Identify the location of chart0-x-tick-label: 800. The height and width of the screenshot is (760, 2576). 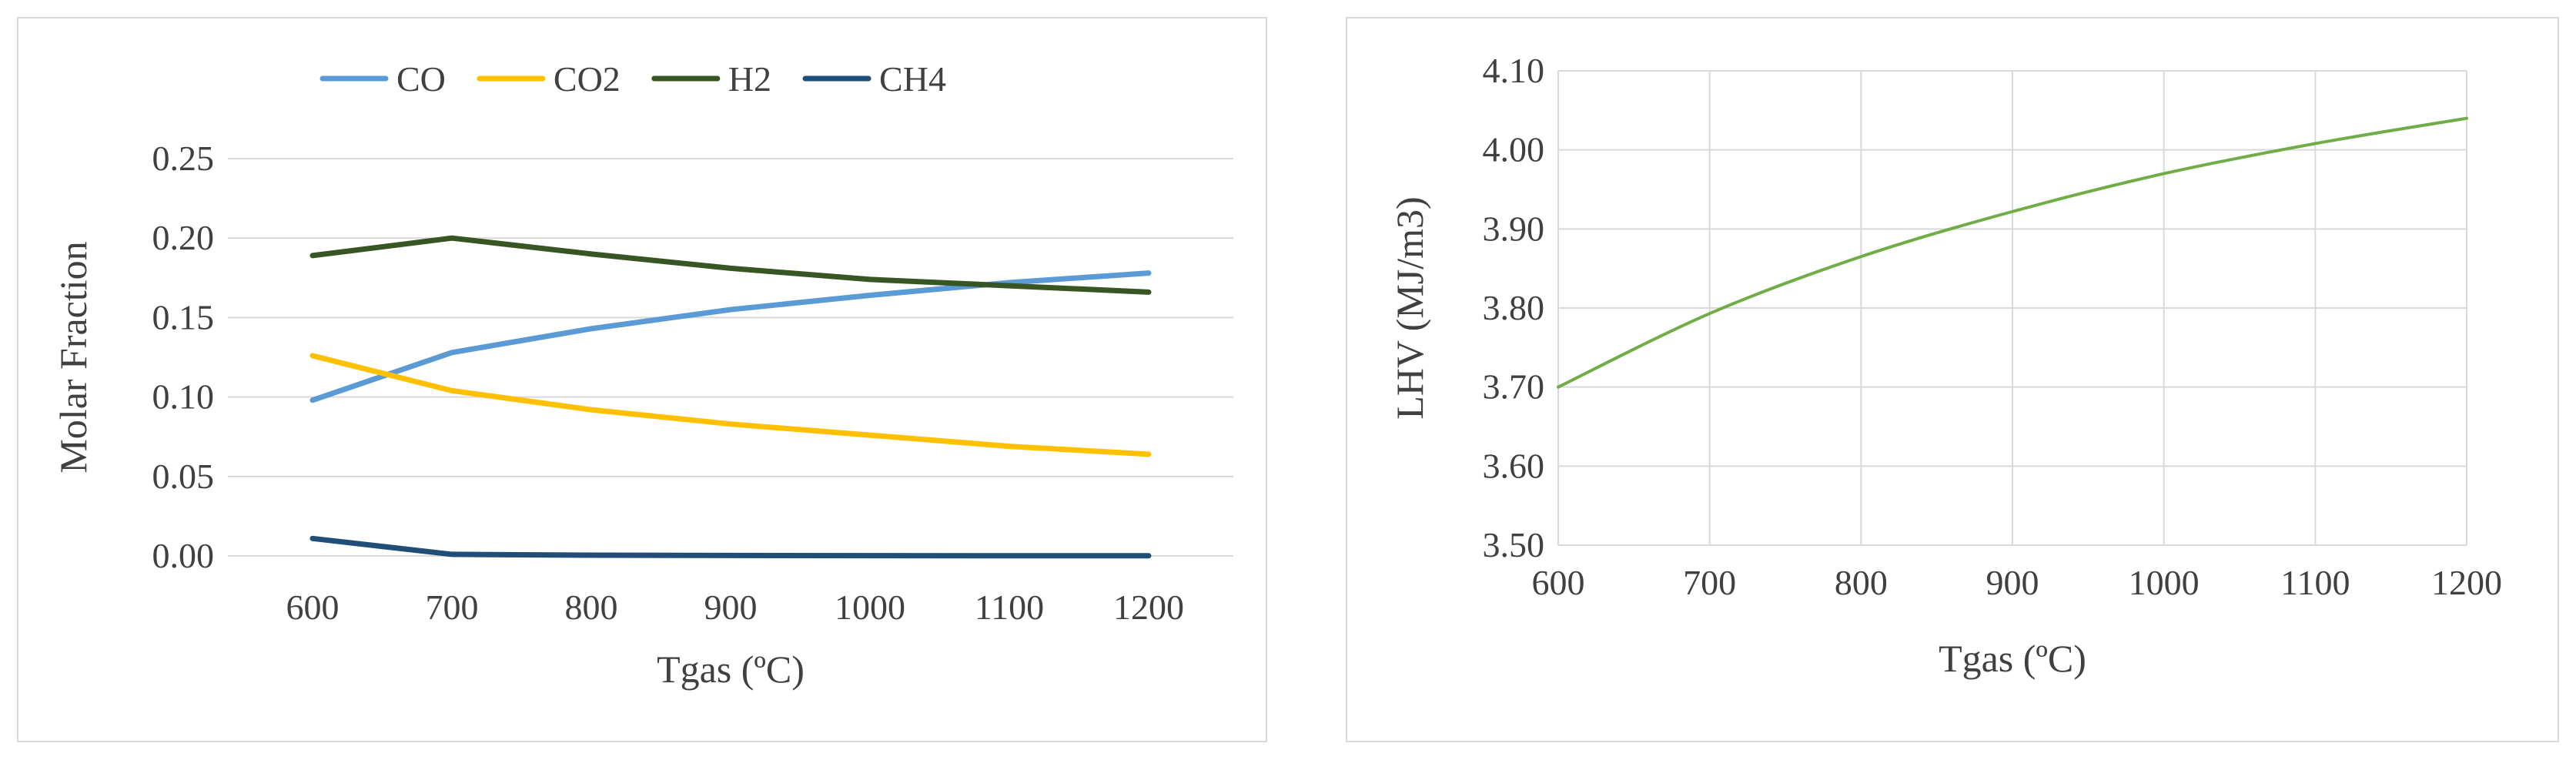
(592, 607).